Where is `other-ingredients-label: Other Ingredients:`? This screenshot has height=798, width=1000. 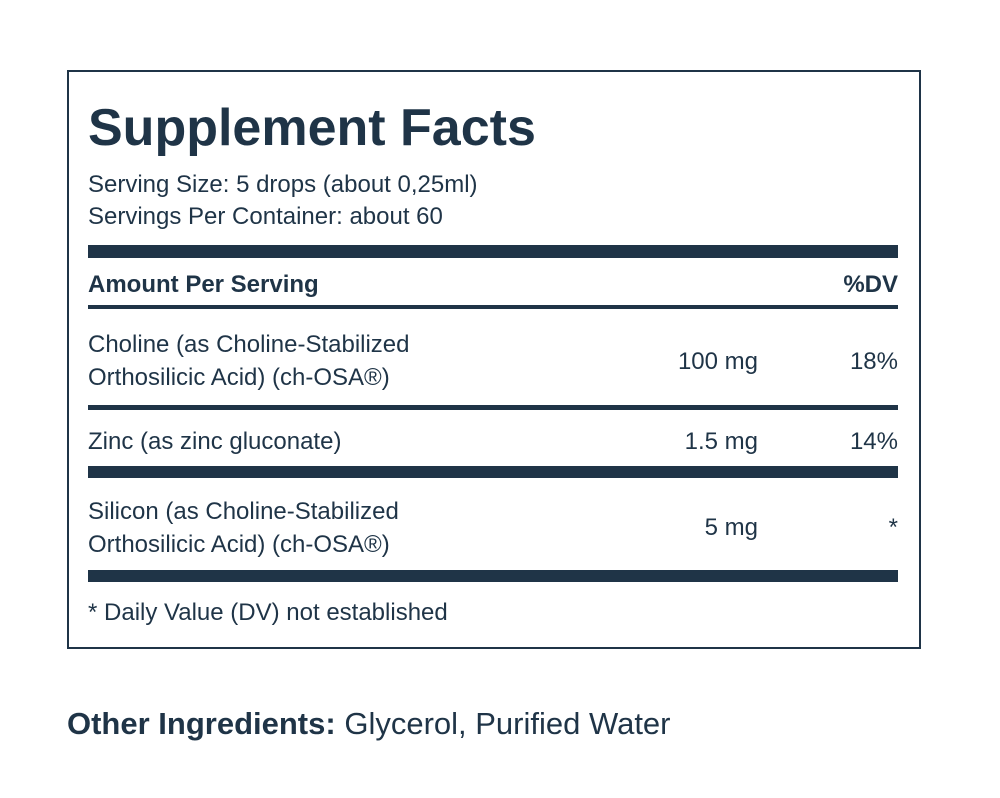 other-ingredients-label: Other Ingredients: is located at coordinates (201, 723).